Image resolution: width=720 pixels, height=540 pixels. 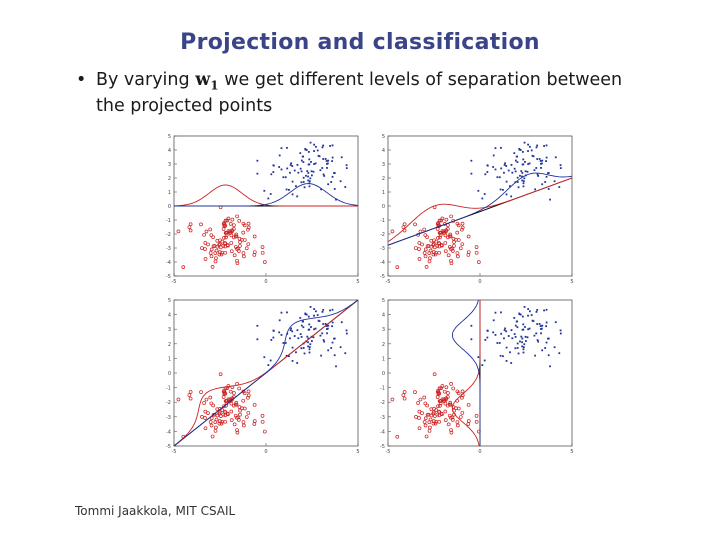 I want to click on y-tick-label: 5, so click(x=383, y=301).